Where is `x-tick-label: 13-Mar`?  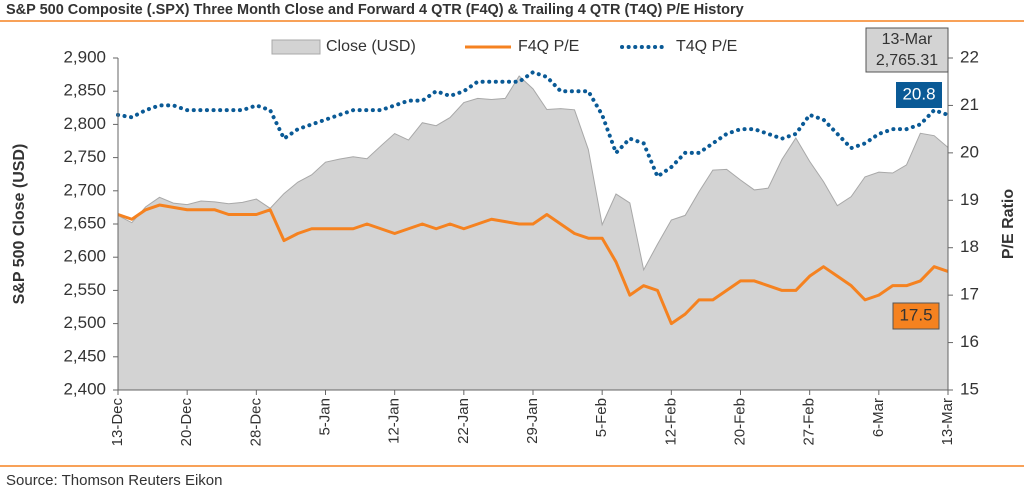
x-tick-label: 13-Mar is located at coordinates (947, 422).